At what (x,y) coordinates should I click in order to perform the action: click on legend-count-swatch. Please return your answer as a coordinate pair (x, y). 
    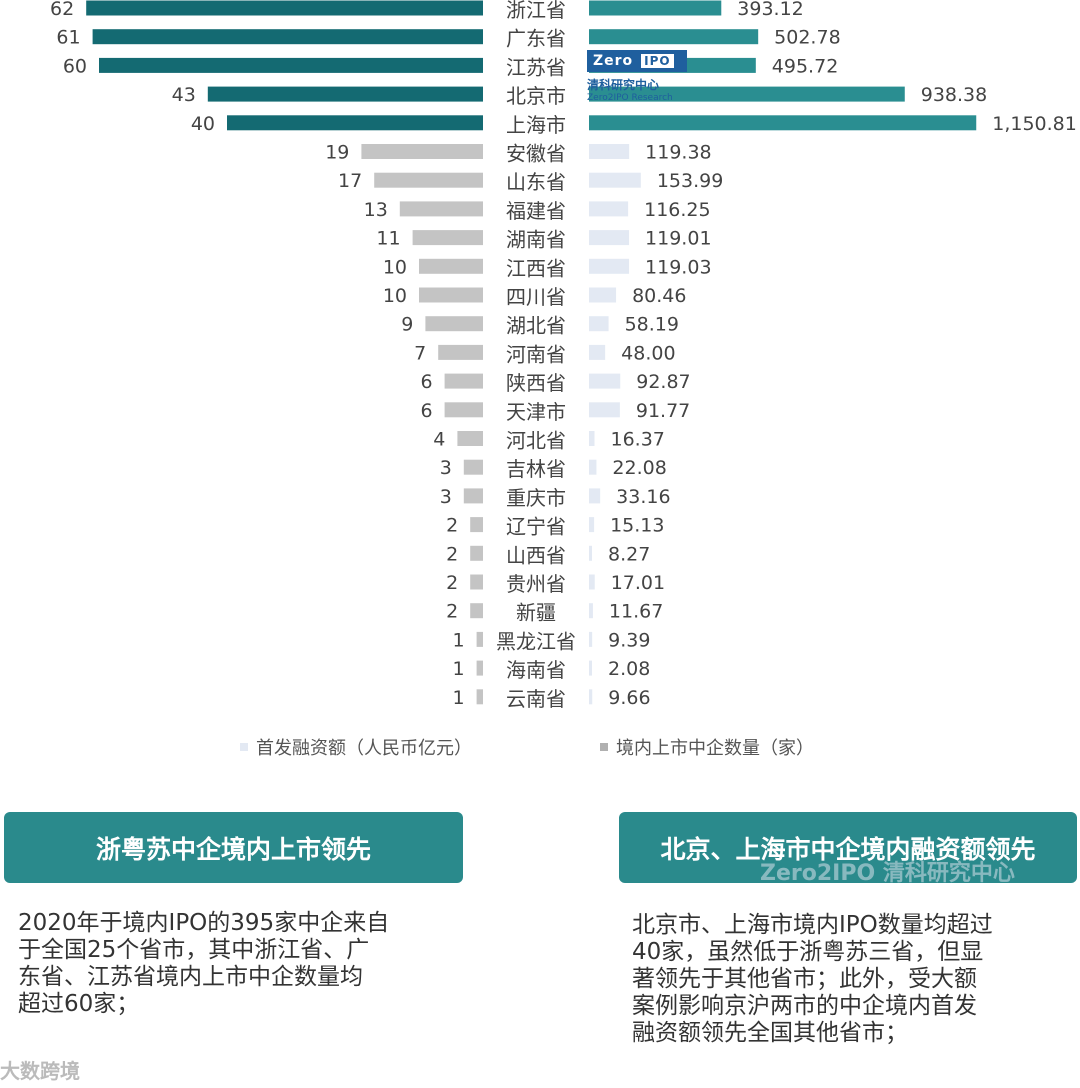
    Looking at the image, I should click on (604, 747).